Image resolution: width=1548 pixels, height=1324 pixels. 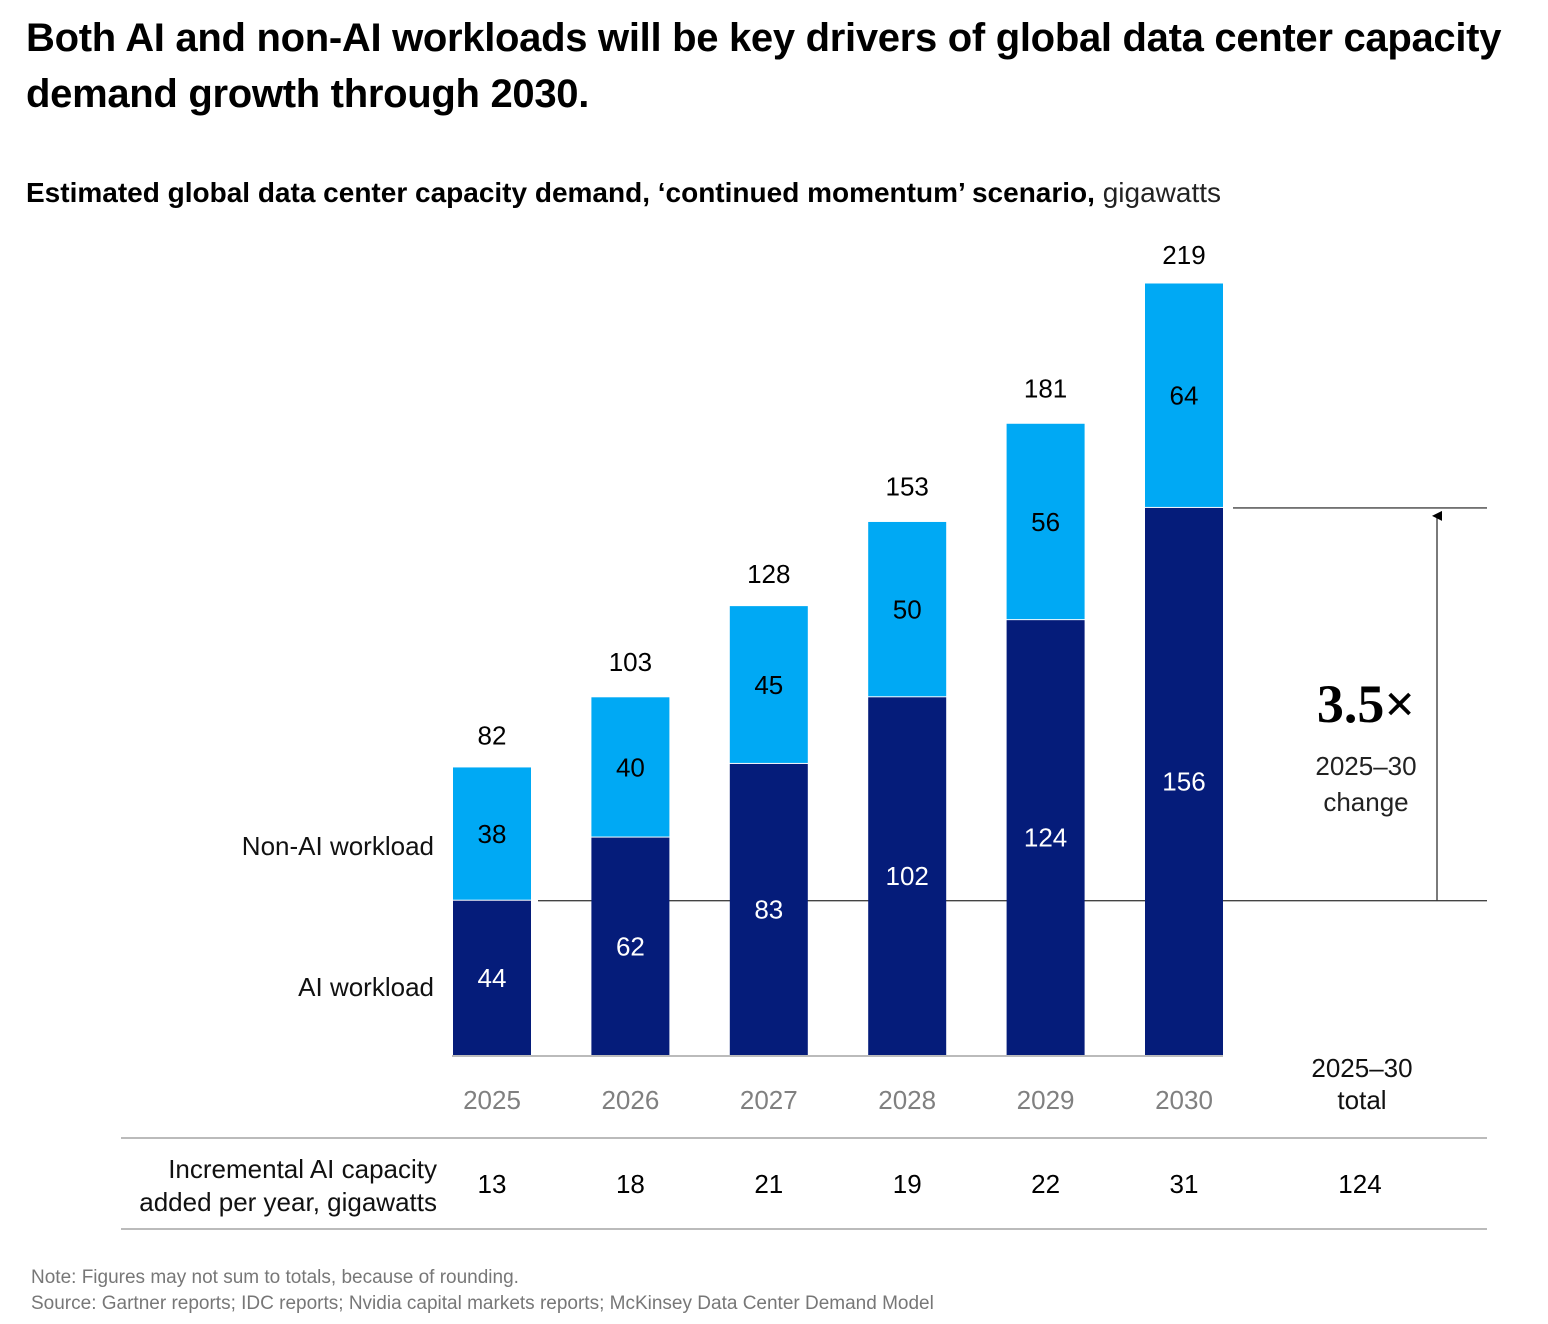 I want to click on data-label-ai-2029: 124, so click(x=1045, y=838).